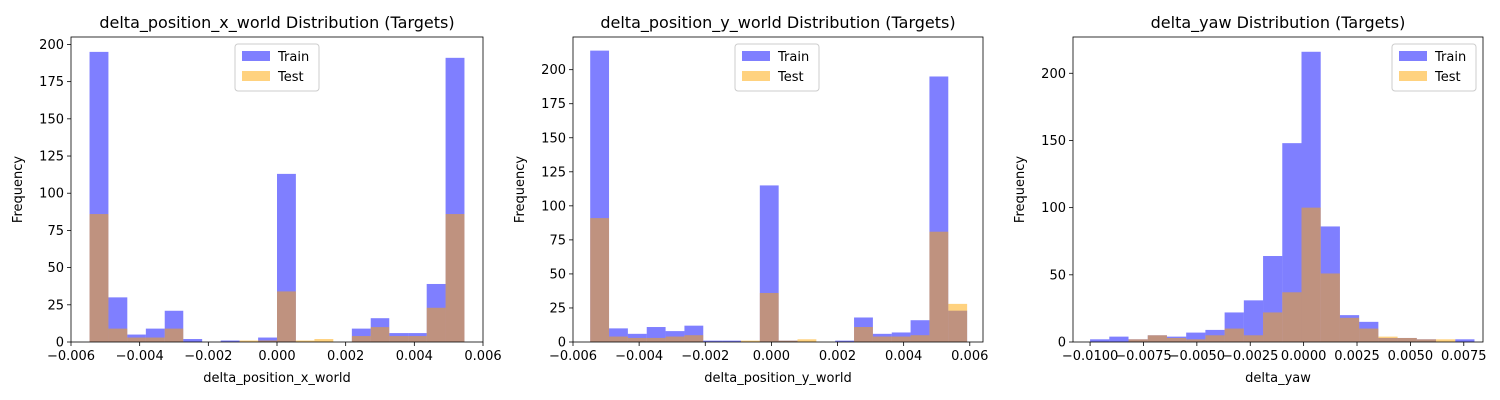  Describe the element at coordinates (553, 172) in the screenshot. I see `y-tick-label: 125` at that location.